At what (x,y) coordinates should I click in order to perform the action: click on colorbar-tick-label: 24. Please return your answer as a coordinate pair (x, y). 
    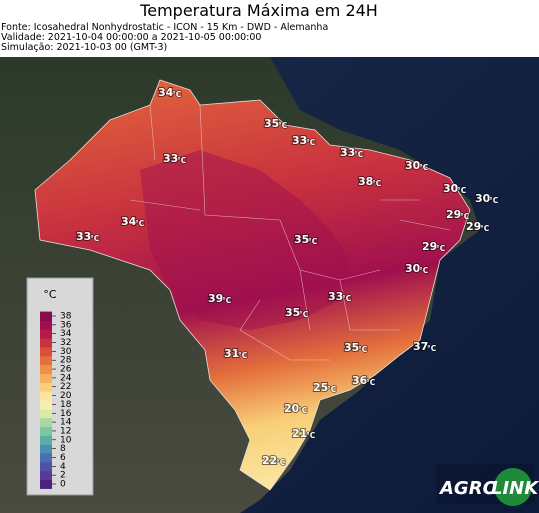
    Looking at the image, I should click on (66, 378).